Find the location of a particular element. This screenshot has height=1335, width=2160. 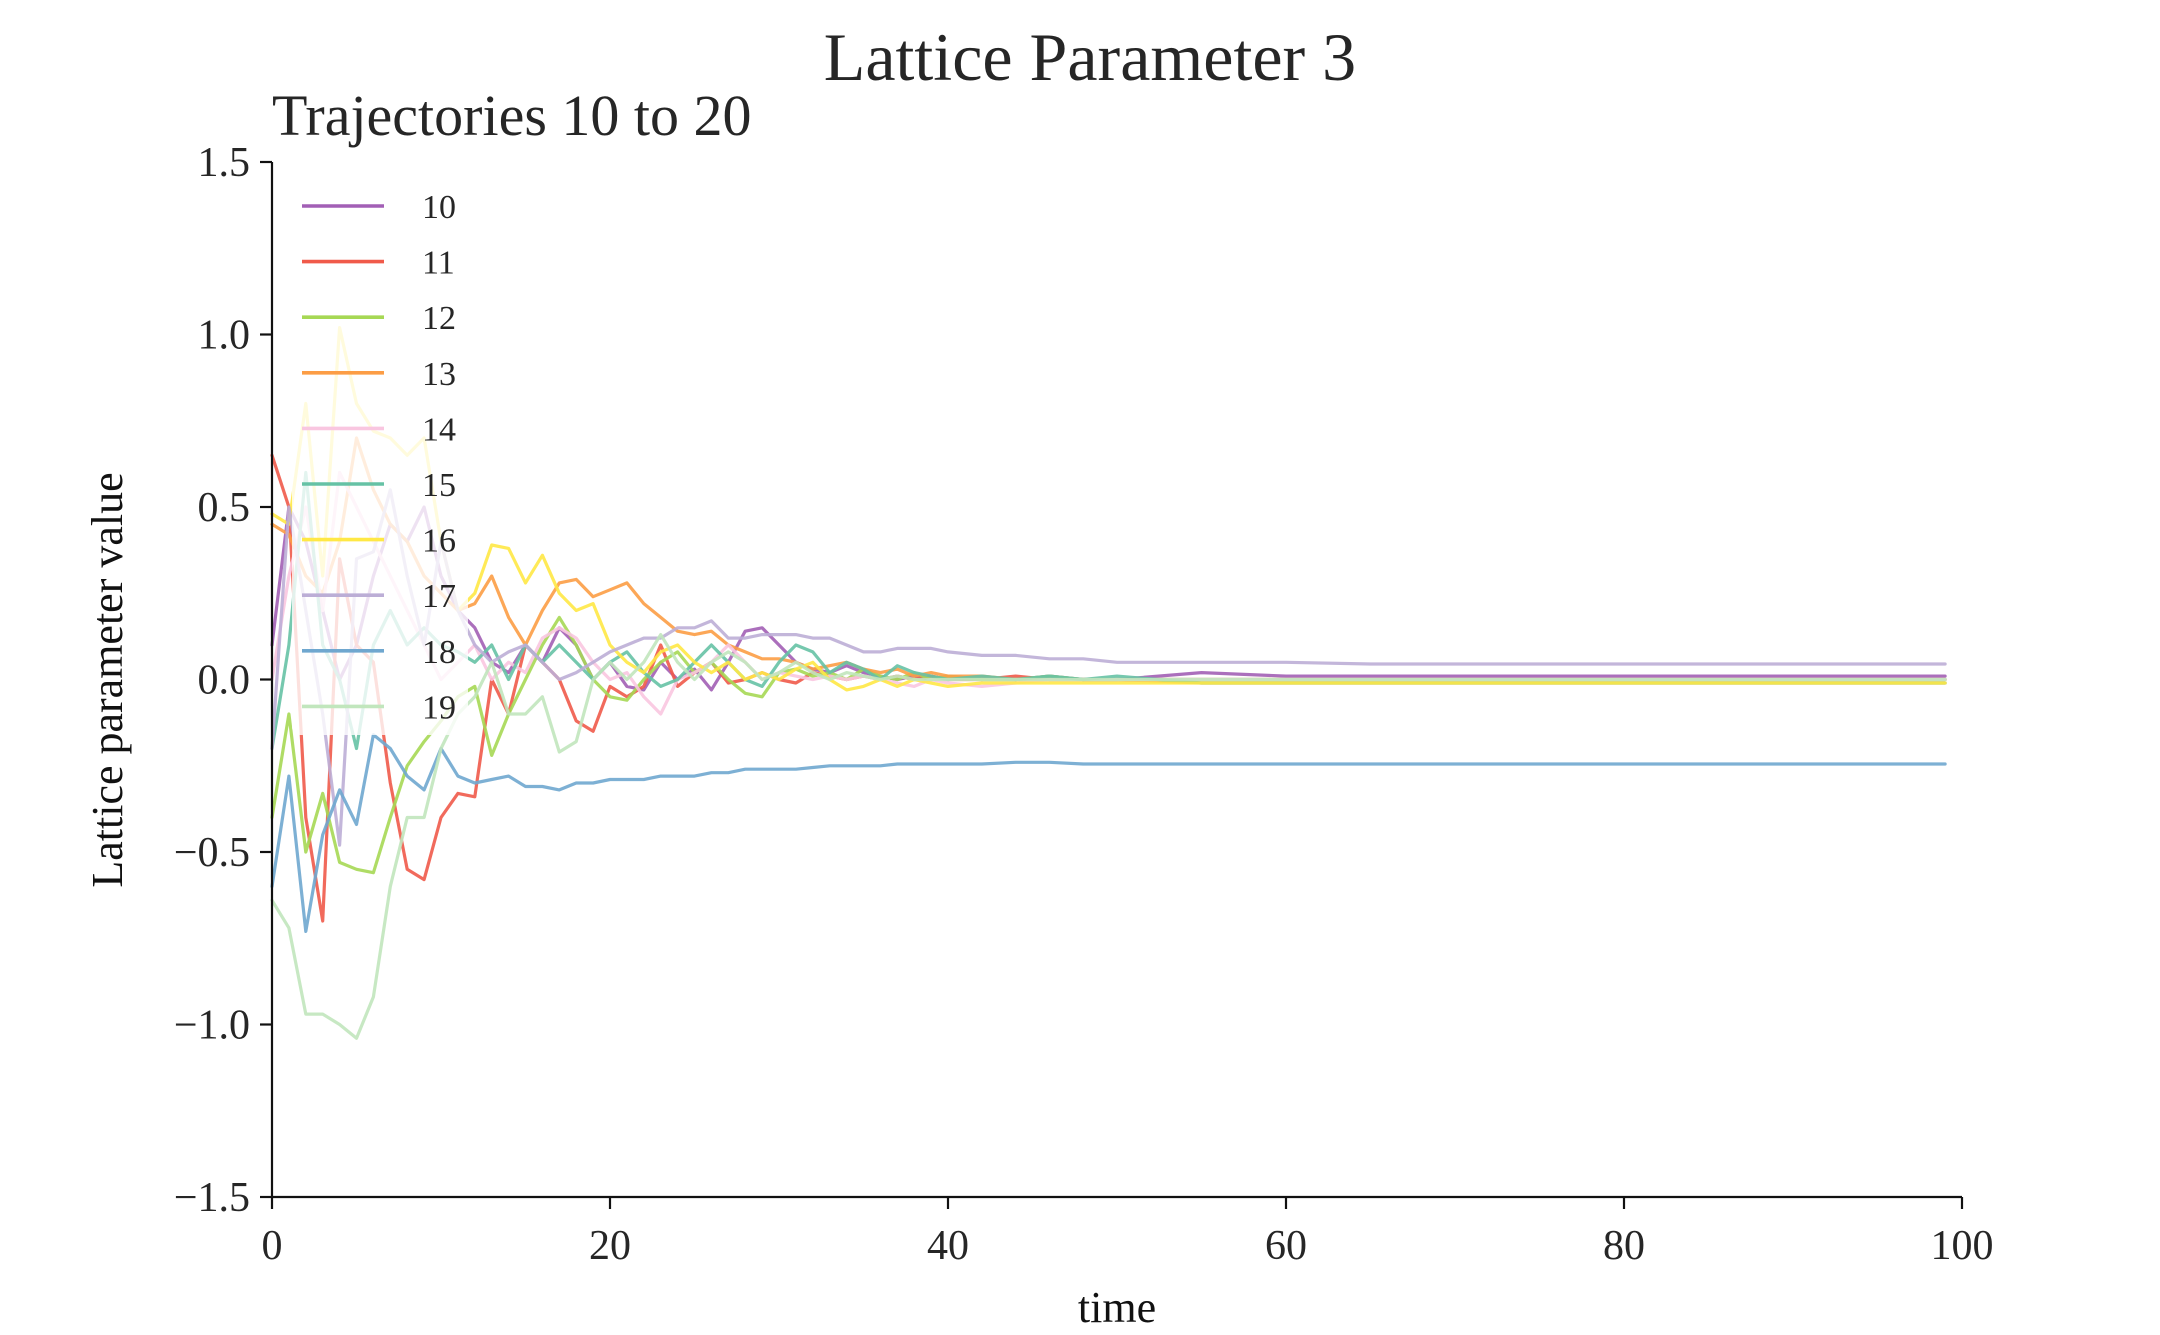

legend-item-17: 17 is located at coordinates (379, 596).